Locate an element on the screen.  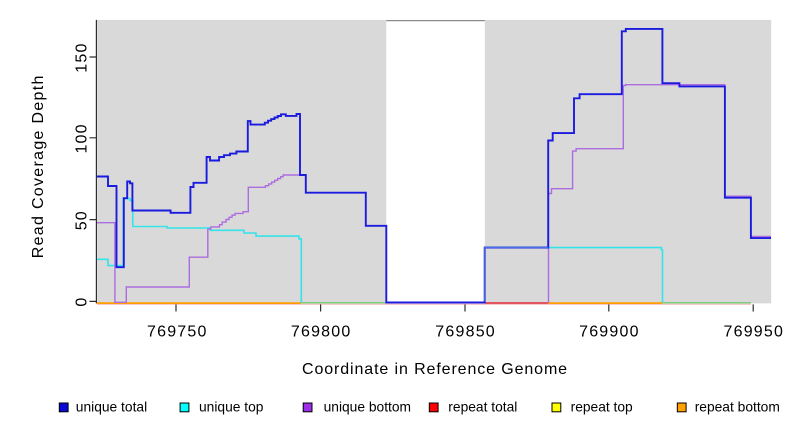
svg-text: unique top is located at coordinates (231, 406).